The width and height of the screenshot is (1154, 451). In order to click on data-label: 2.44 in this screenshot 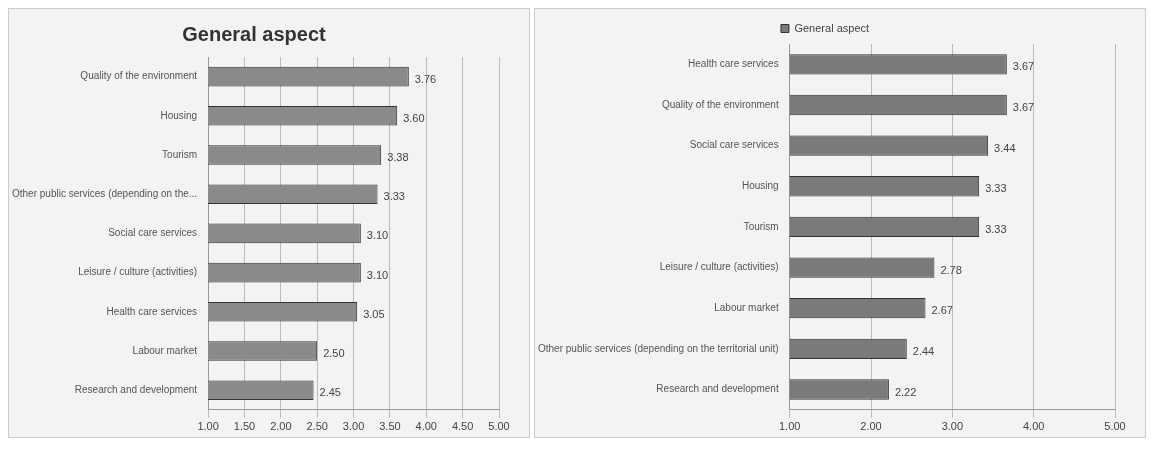, I will do `click(923, 350)`.